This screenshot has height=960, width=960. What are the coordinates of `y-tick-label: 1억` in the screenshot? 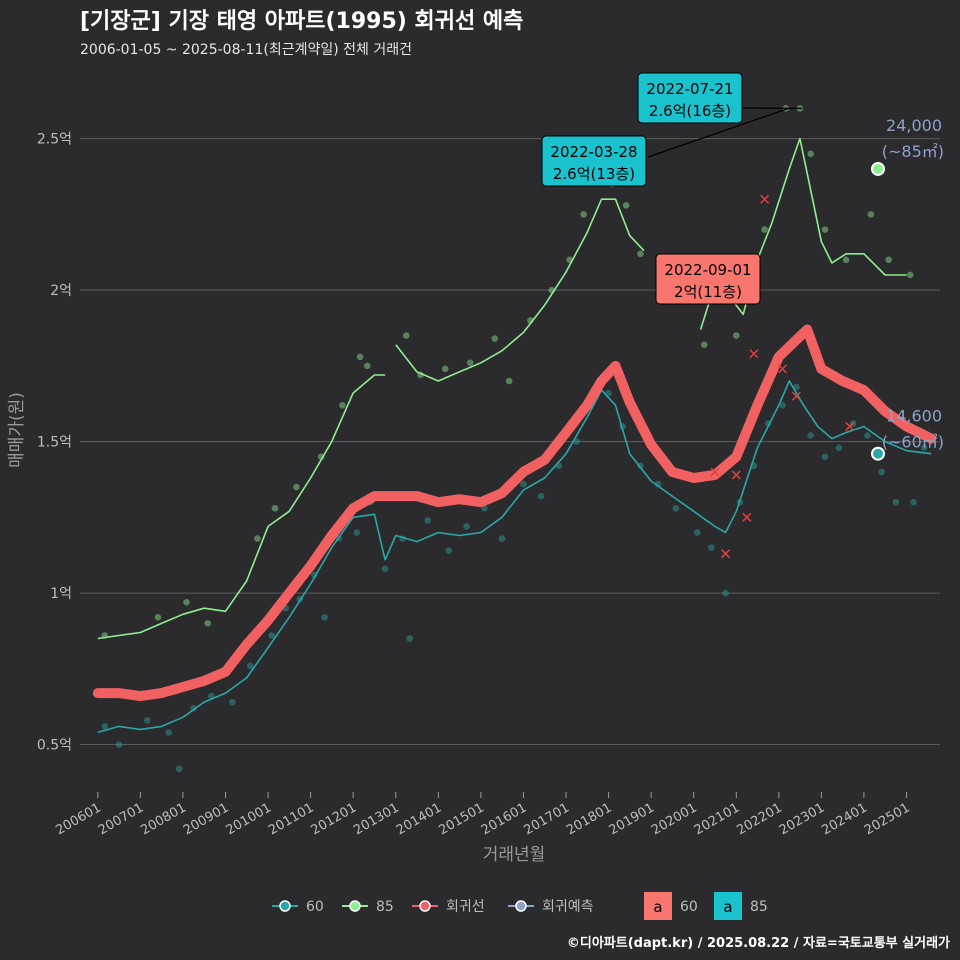 It's located at (61, 594).